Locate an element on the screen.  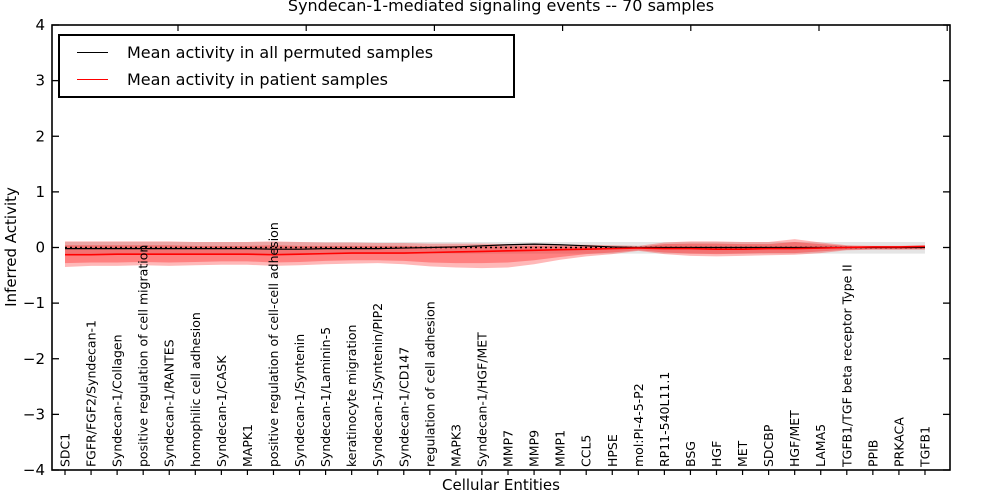
legend-item-permuted: Mean activity in all permuted samples is located at coordinates (295, 52).